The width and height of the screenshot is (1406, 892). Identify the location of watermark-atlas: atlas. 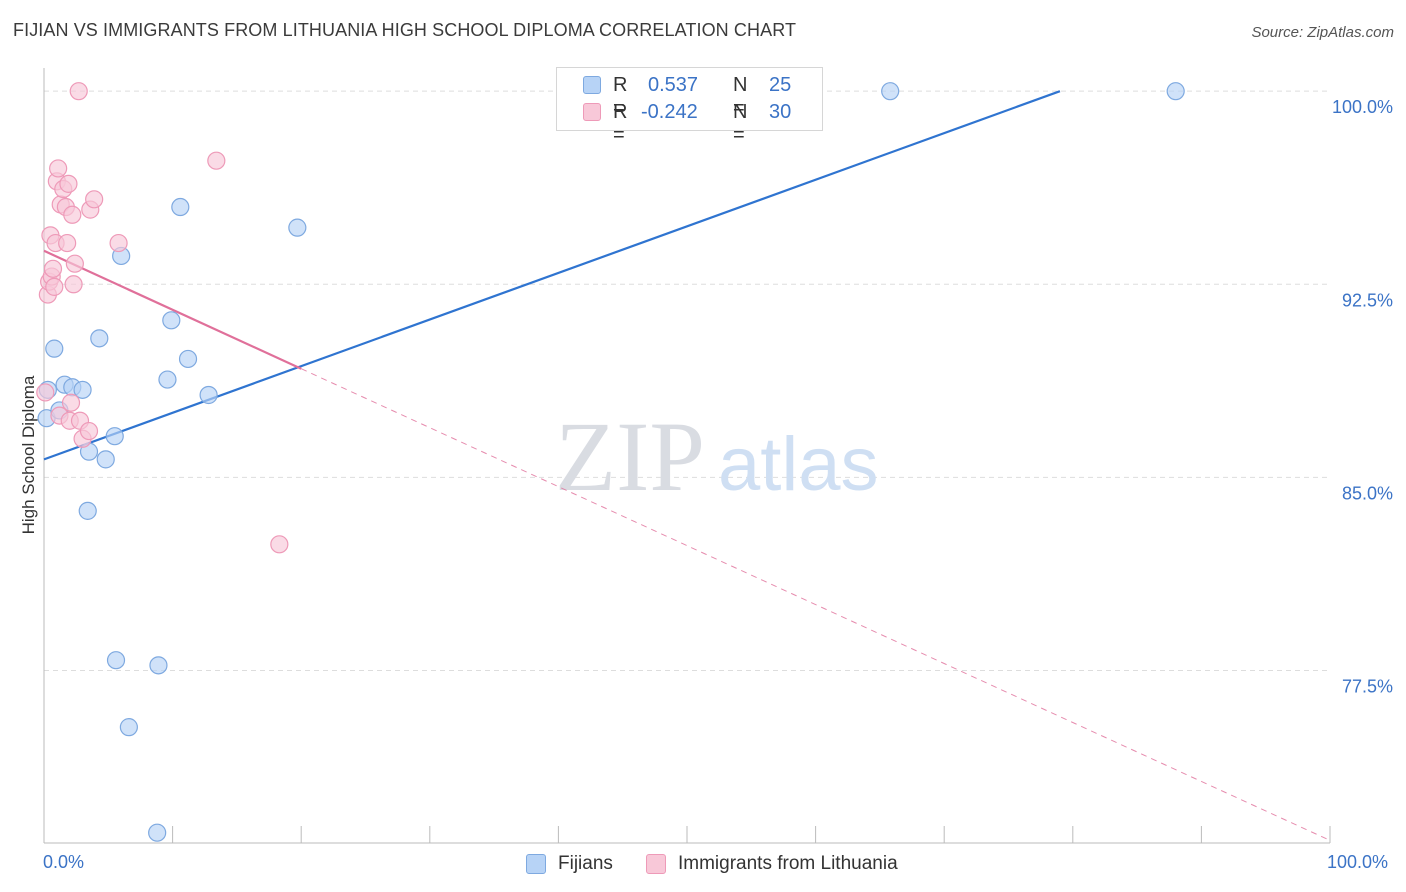
(798, 464).